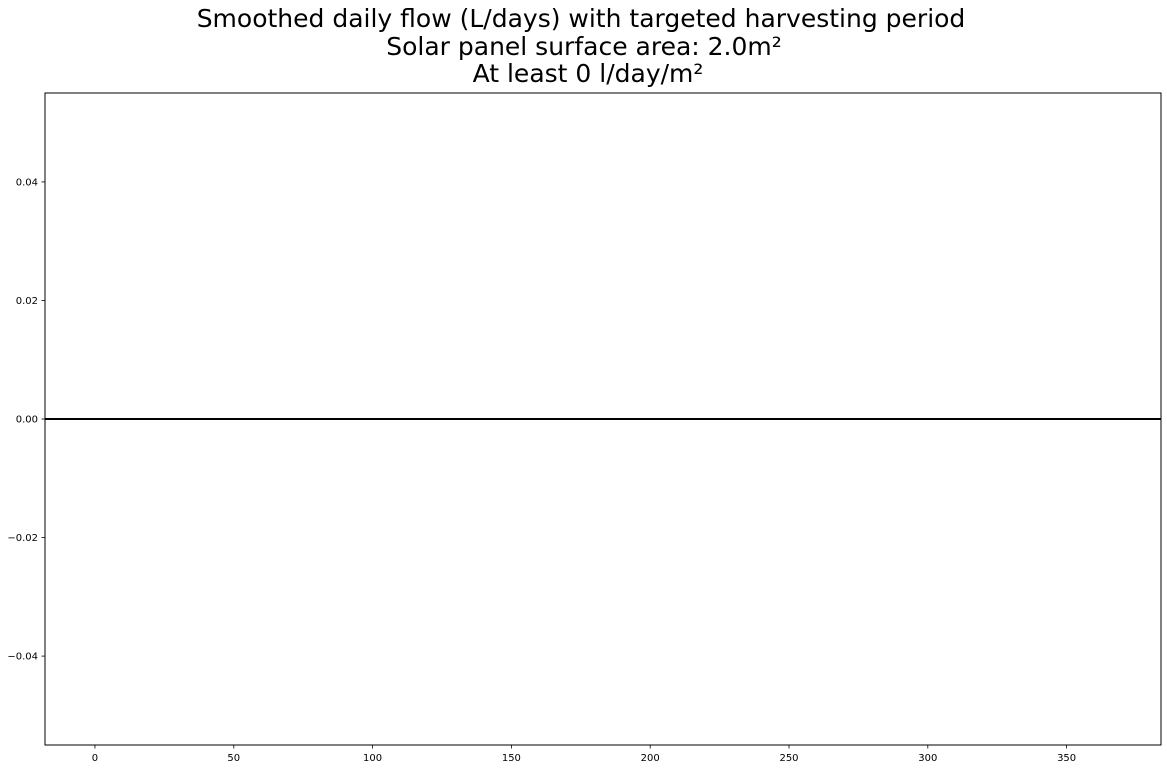 This screenshot has height=770, width=1167. Describe the element at coordinates (584, 754) in the screenshot. I see `x-axis: 0 50 100 150 200 250 300 350` at that location.